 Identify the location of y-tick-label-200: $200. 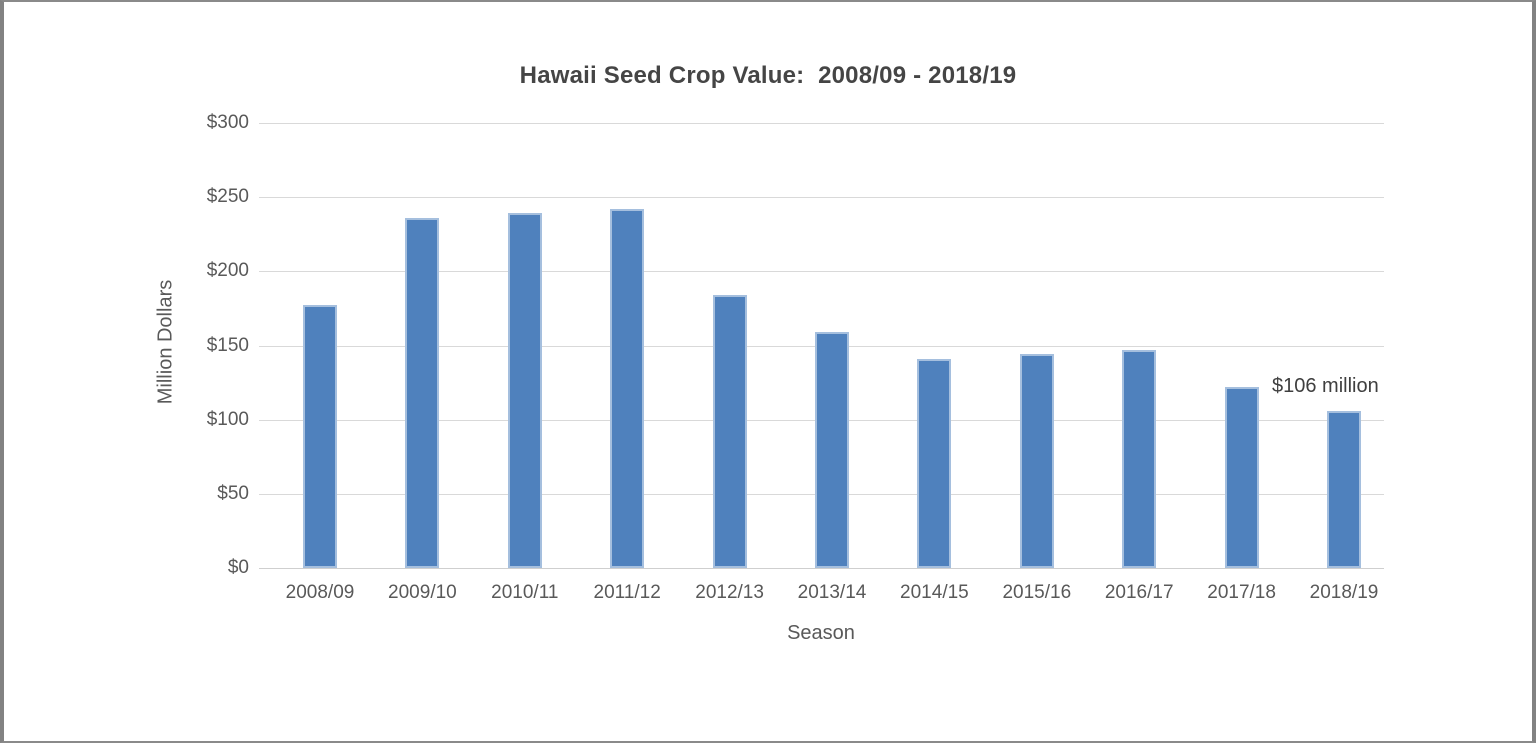
(227, 271).